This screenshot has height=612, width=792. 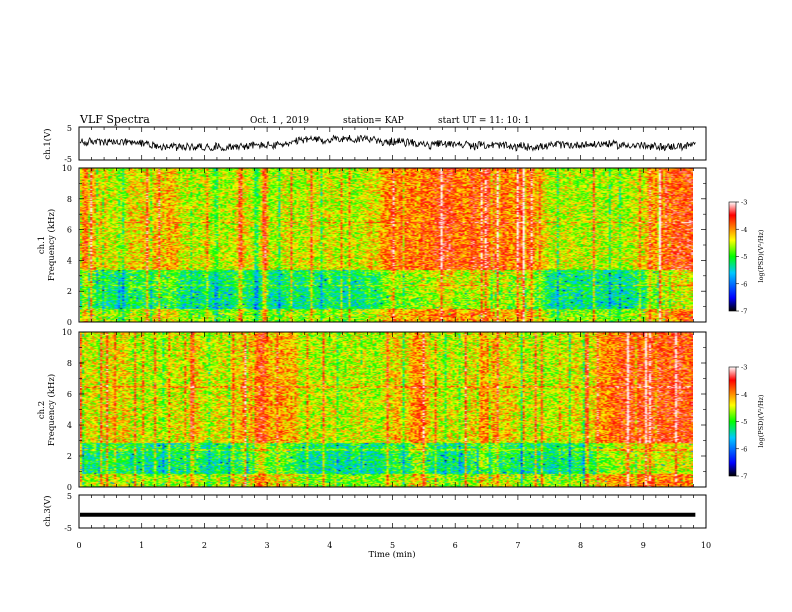 I want to click on x-tick-label: 0, so click(x=78, y=545).